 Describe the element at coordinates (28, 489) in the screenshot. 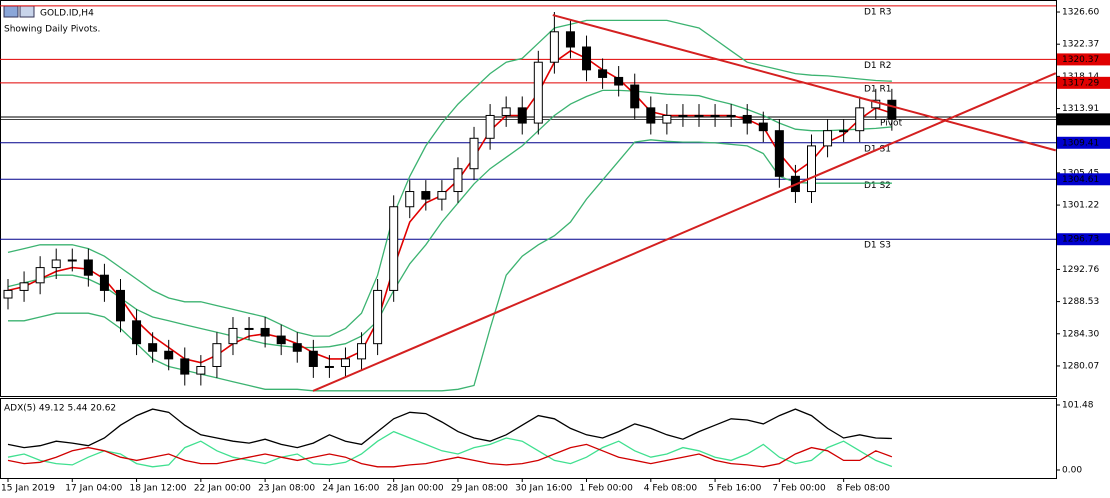

I see `x-tick-label: 15 Jan 2019` at that location.